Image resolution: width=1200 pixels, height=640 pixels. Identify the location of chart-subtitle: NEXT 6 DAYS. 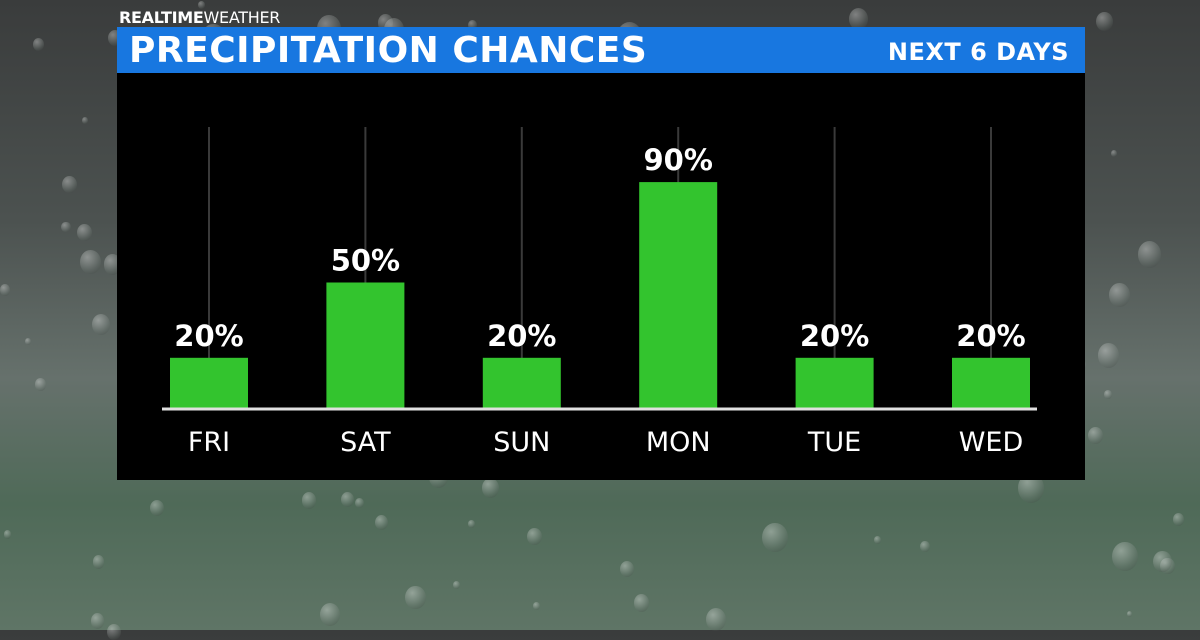
(978, 52).